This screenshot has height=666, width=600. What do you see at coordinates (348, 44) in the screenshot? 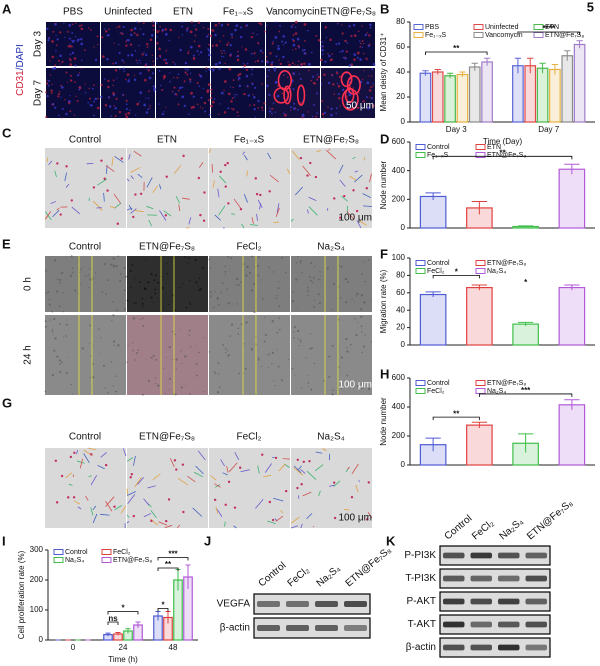
I see `micrograph` at bounding box center [348, 44].